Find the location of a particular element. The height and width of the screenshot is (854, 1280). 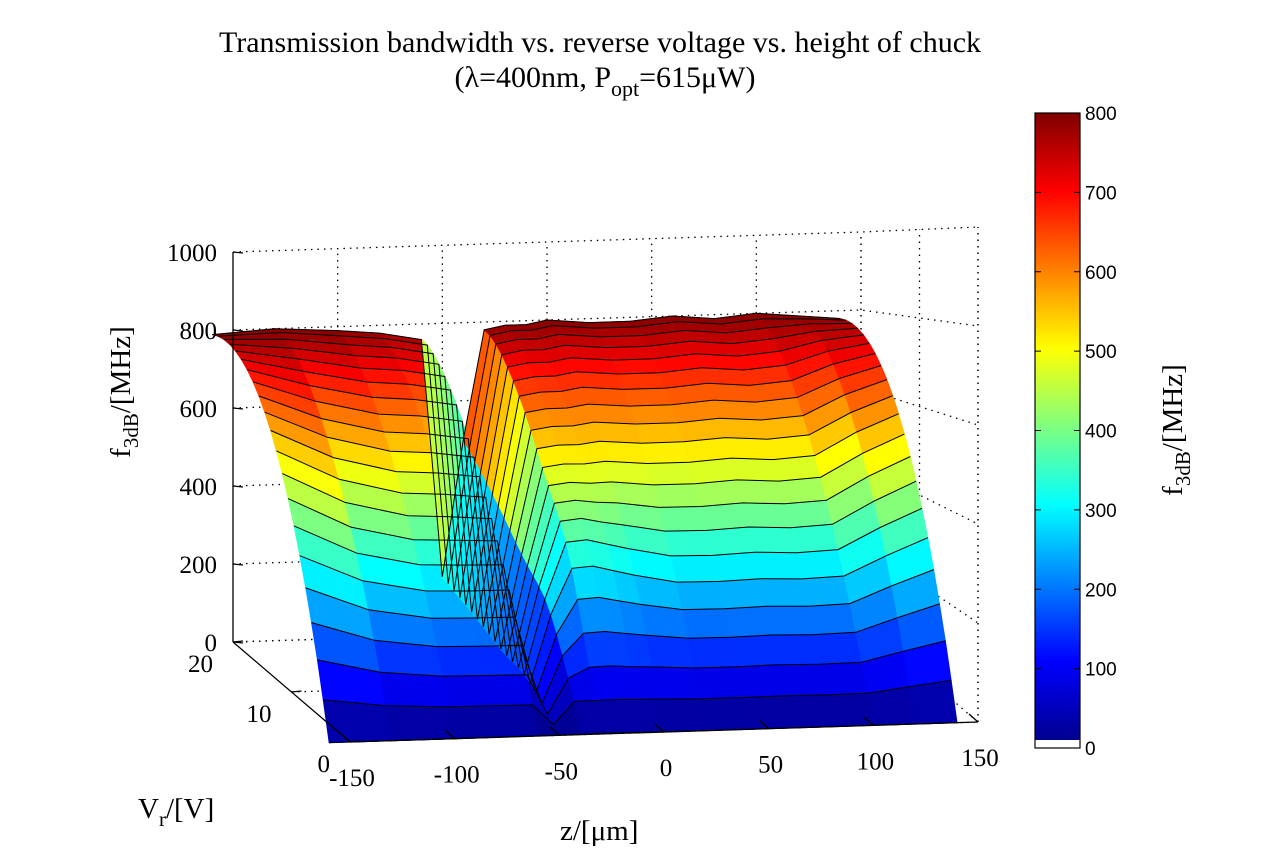

x-tick-label: 150 is located at coordinates (980, 758).